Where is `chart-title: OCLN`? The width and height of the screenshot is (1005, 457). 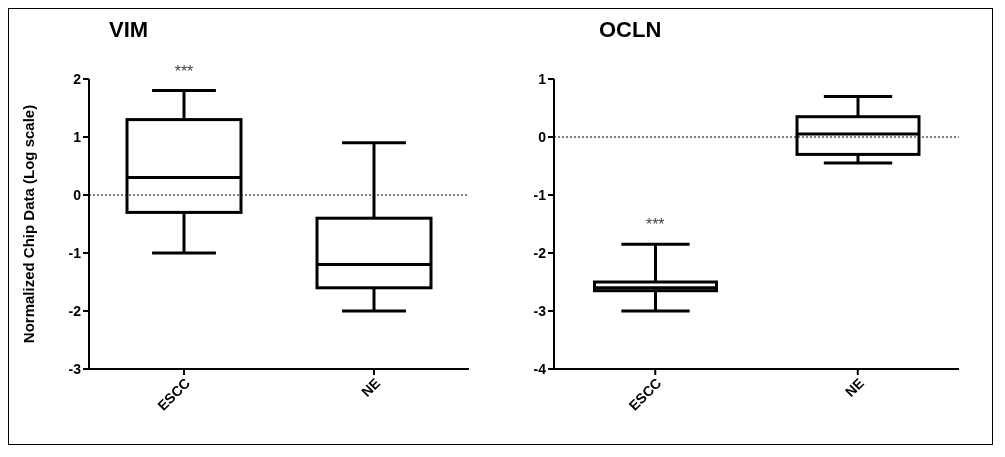
chart-title: OCLN is located at coordinates (630, 30).